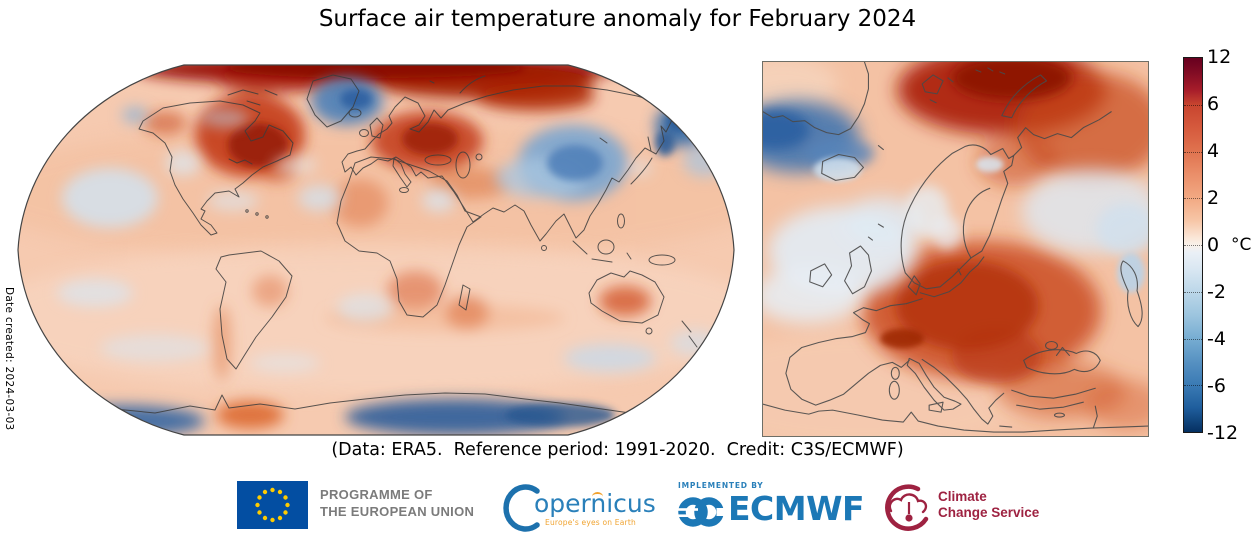 The image size is (1256, 546). I want to click on ecmwf-implemented-by: IMPLEMENTED BY, so click(721, 485).